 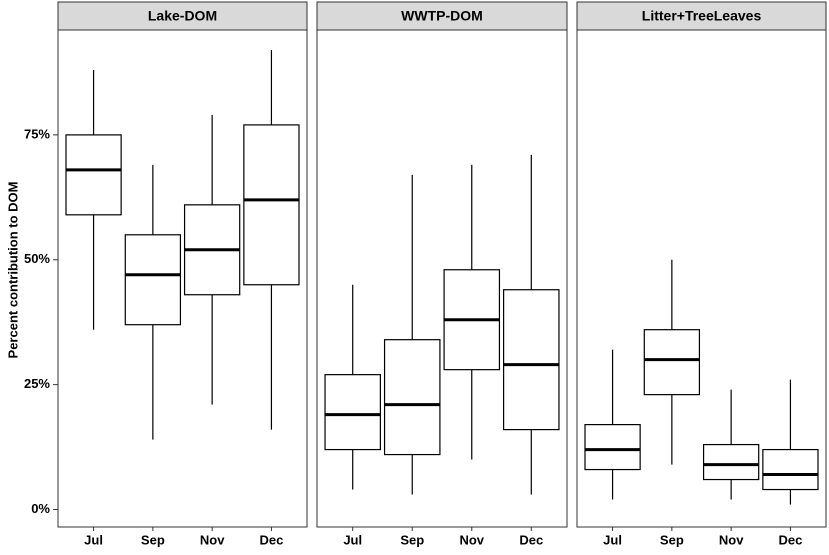 I want to click on y-tick-label: 75%, so click(x=37, y=133).